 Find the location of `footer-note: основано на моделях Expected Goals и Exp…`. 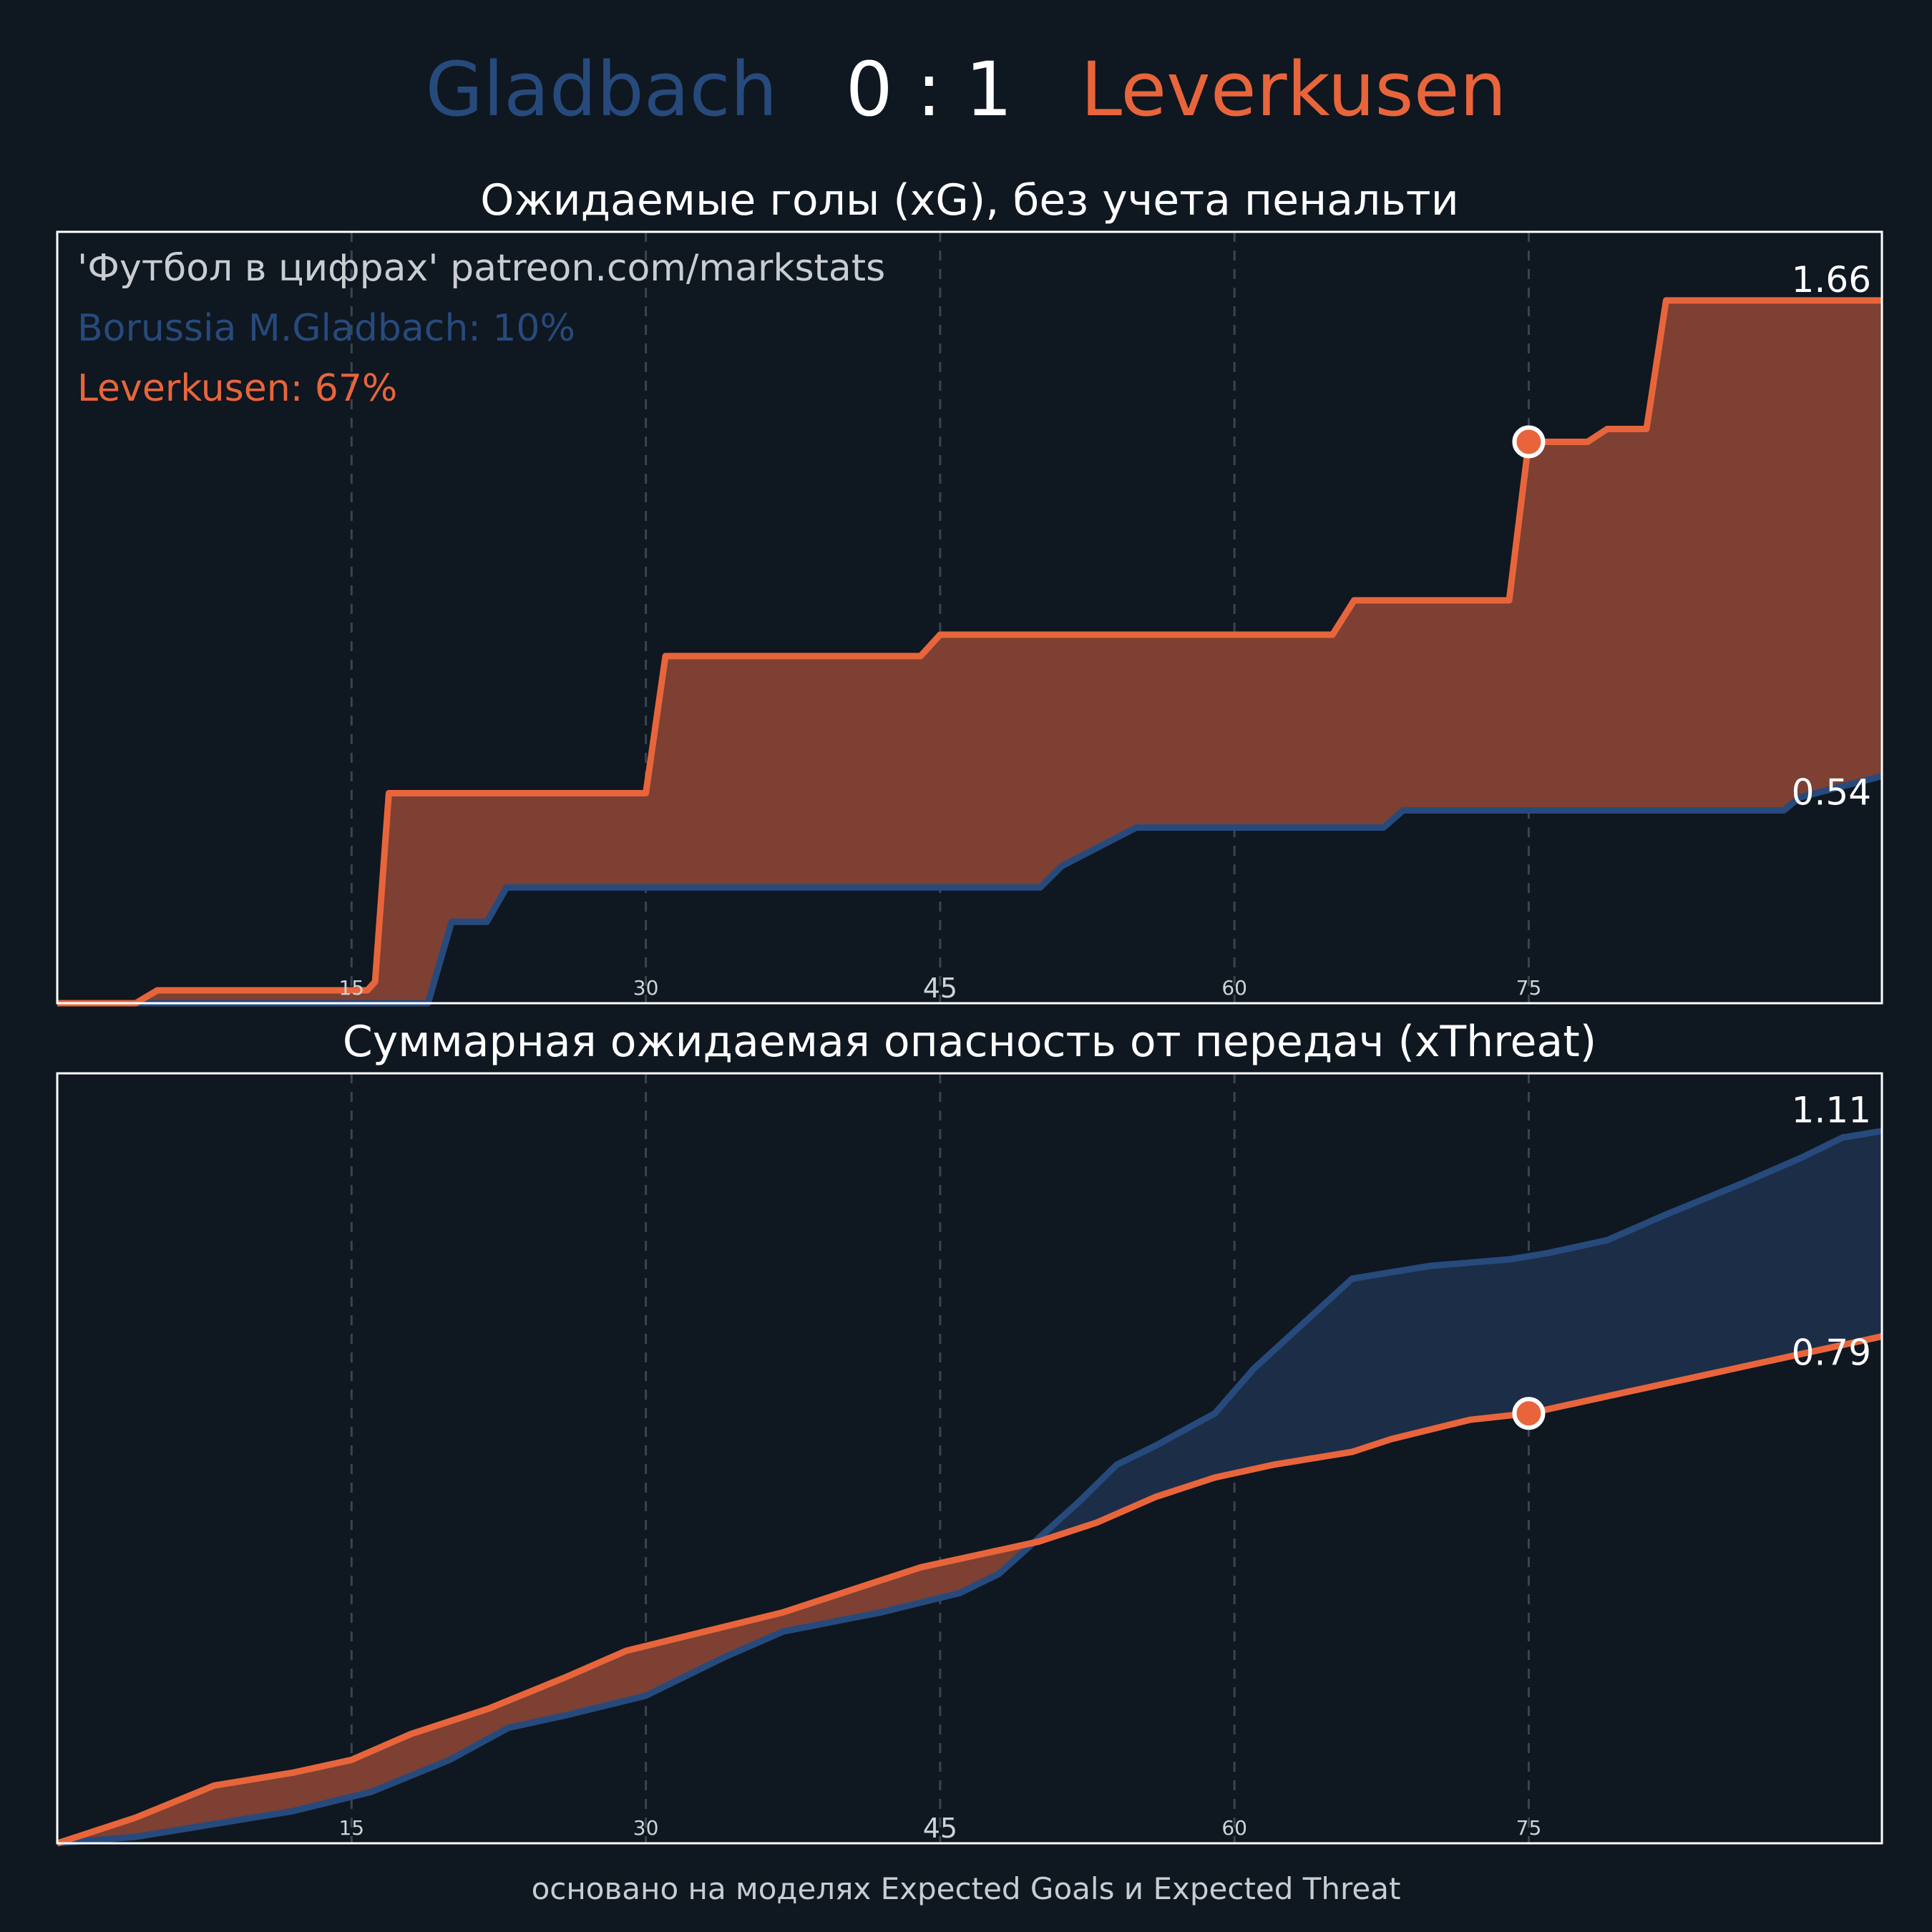

footer-note: основано на моделях Expected Goals и Exp… is located at coordinates (966, 1888).